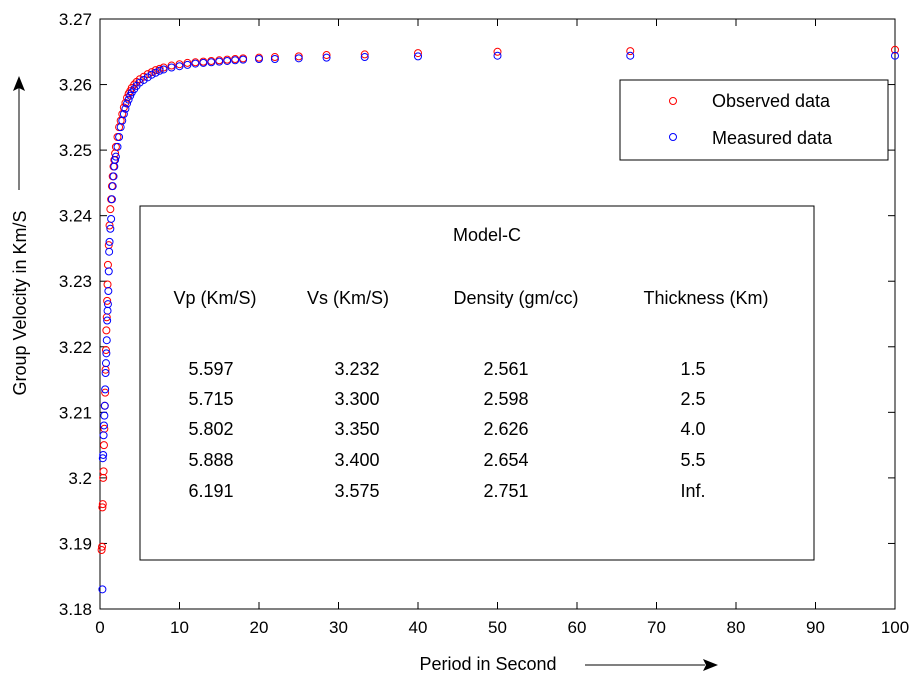  I want to click on legend-marker-measured, so click(673, 137).